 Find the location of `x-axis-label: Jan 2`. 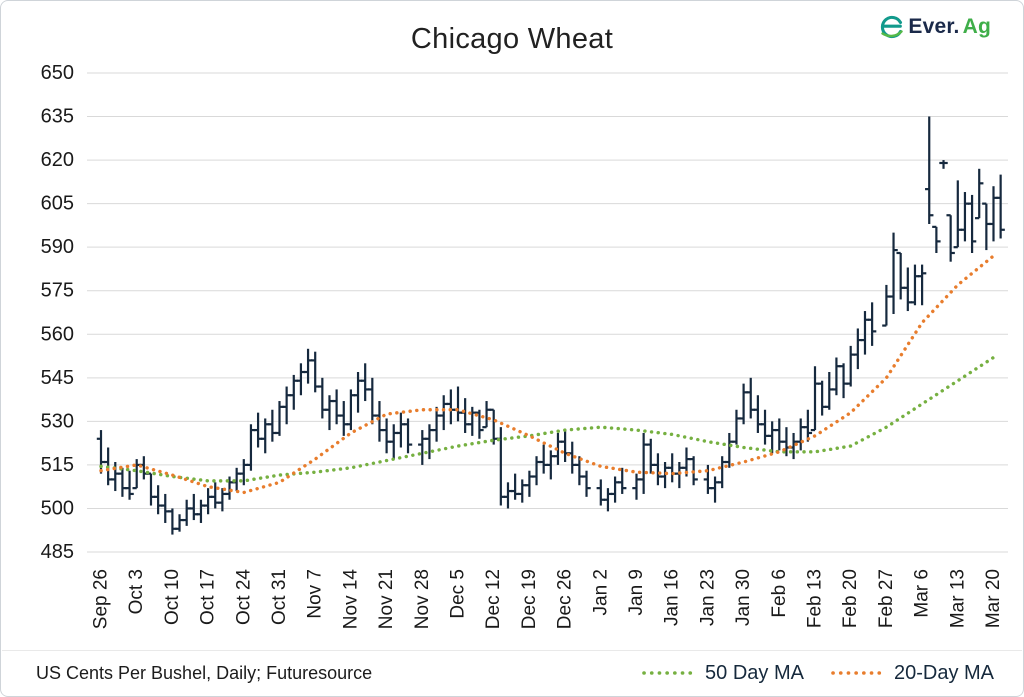

x-axis-label: Jan 2 is located at coordinates (600, 592).